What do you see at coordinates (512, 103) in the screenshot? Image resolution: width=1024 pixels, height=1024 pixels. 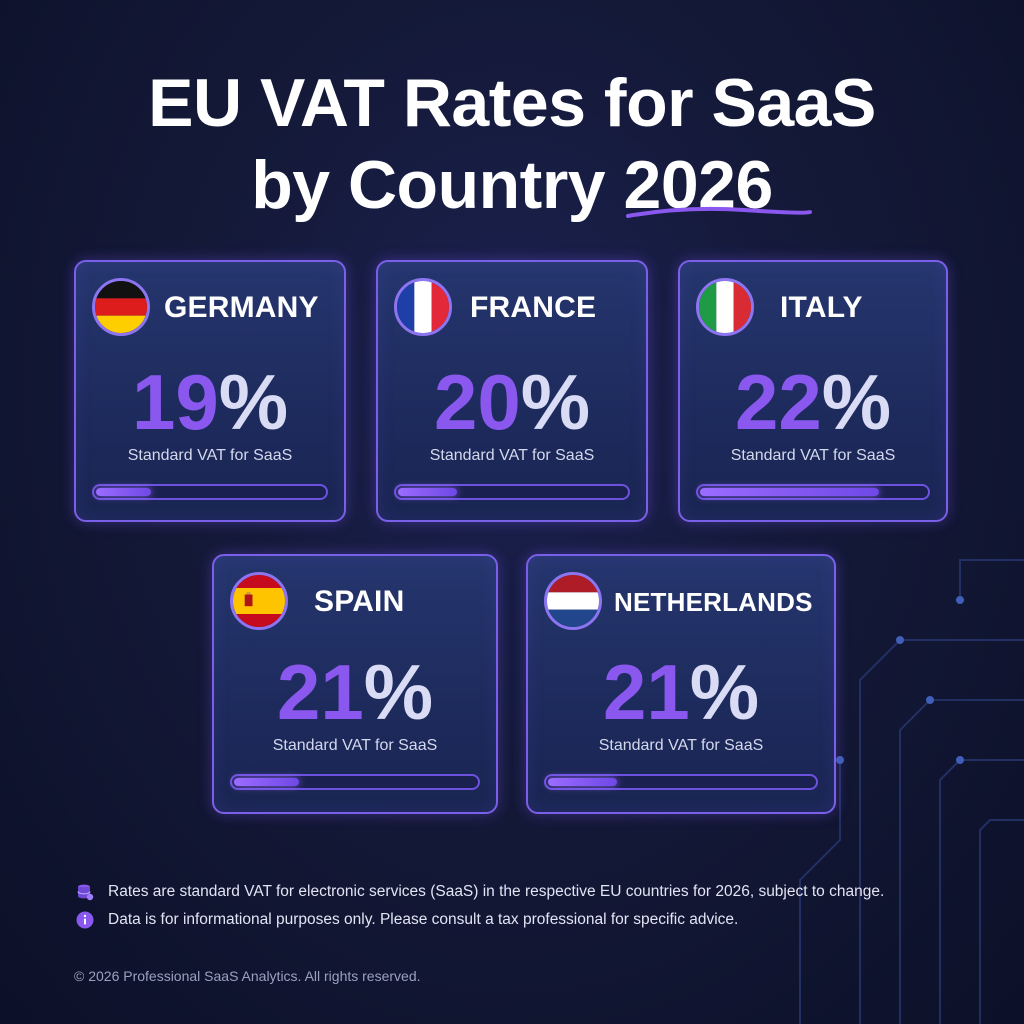 I see `title-line-1: EU VAT Rates for SaaS` at bounding box center [512, 103].